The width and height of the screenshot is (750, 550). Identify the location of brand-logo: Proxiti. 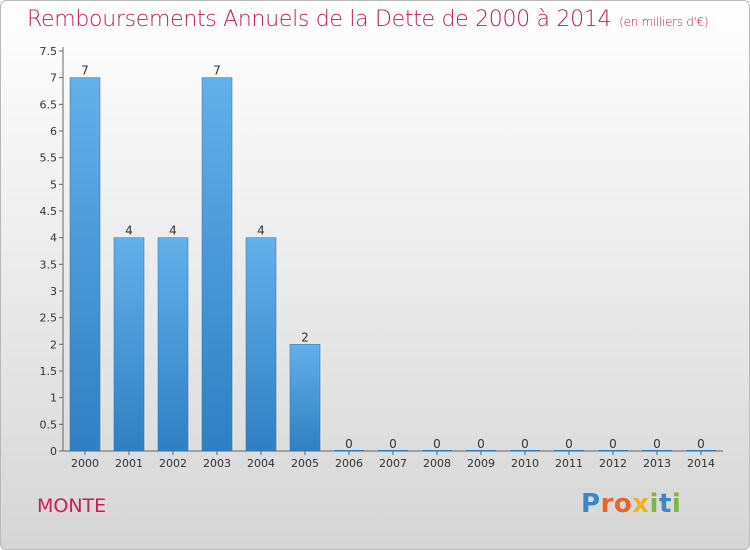
(631, 504).